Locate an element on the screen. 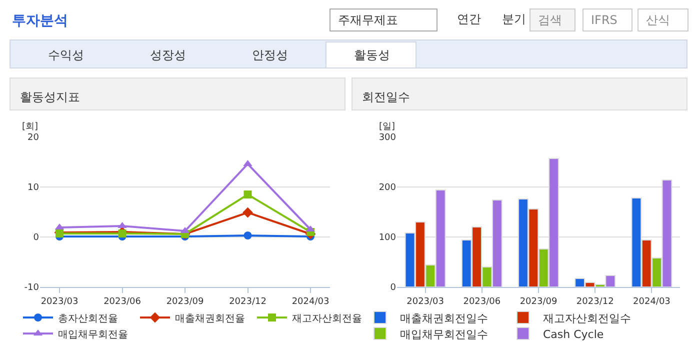 The image size is (697, 342). text: 산식 is located at coordinates (658, 20).